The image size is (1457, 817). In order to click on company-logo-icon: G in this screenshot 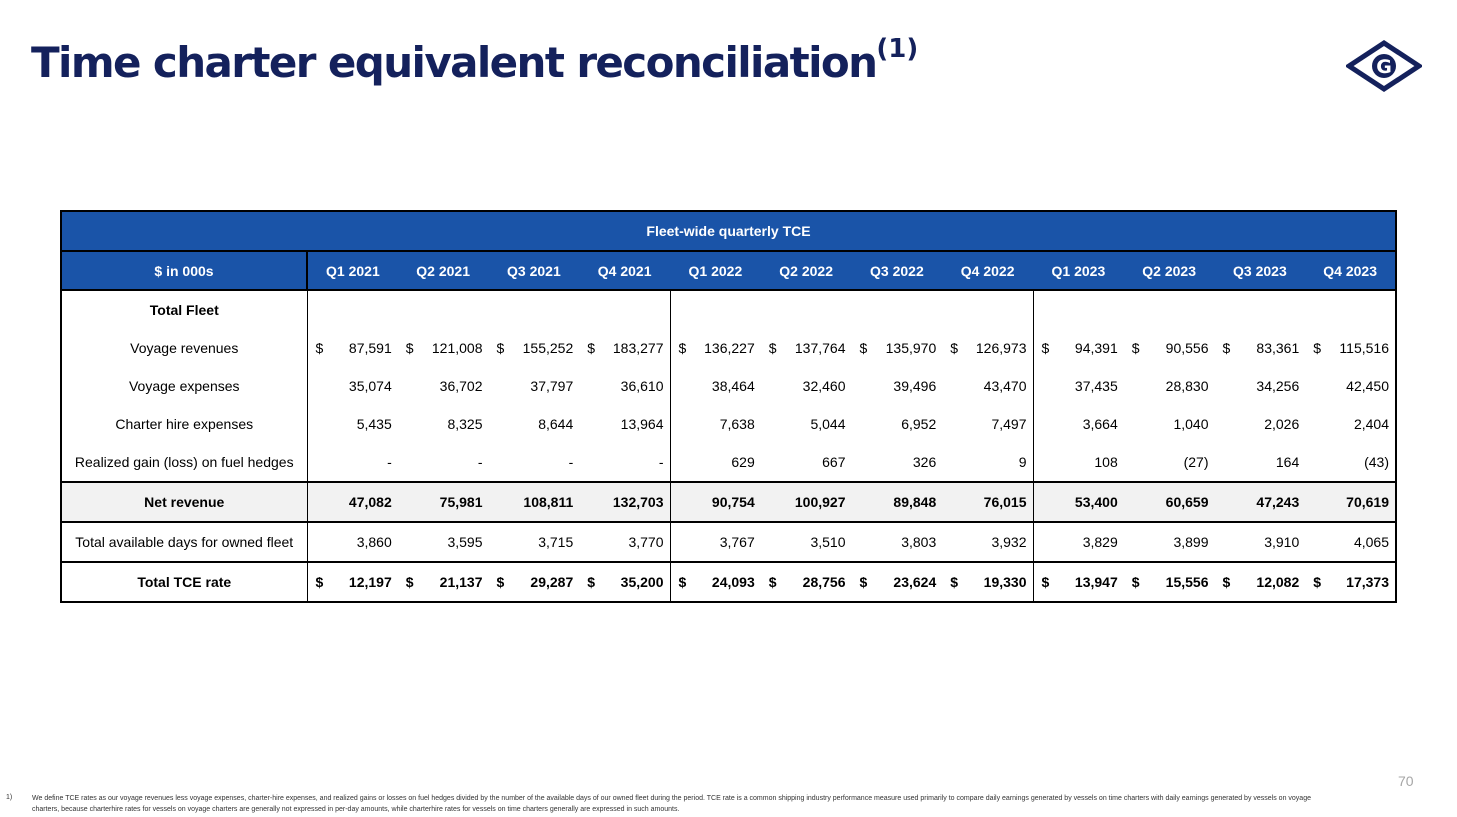, I will do `click(1384, 66)`.